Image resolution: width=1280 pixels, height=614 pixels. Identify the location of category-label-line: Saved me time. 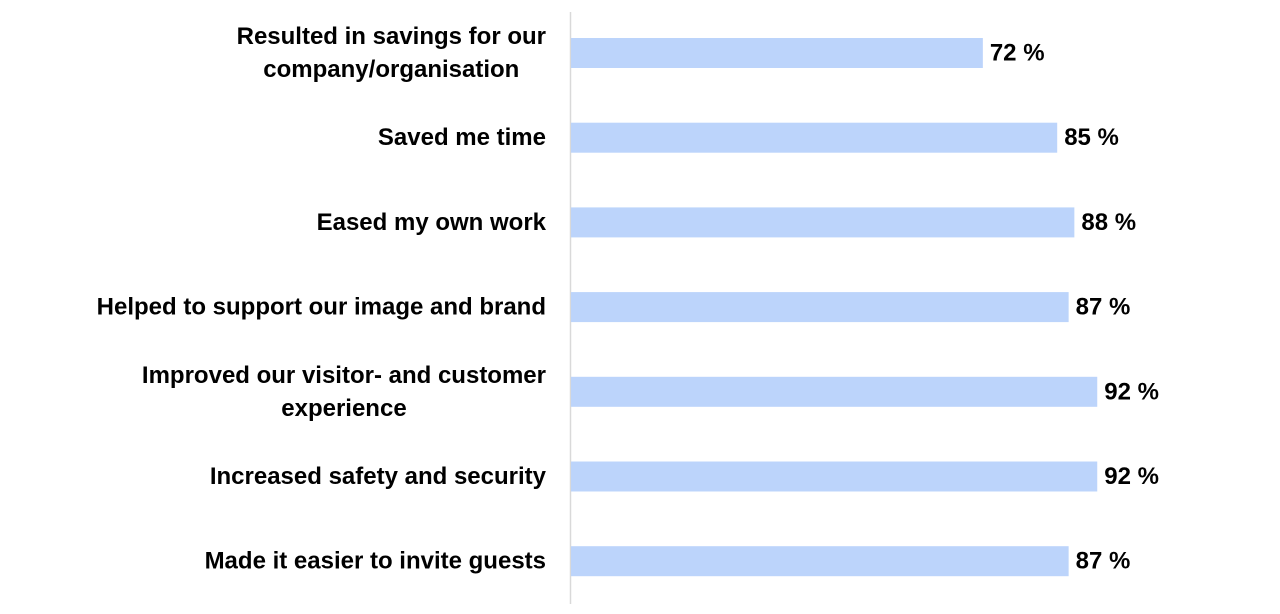
(462, 137).